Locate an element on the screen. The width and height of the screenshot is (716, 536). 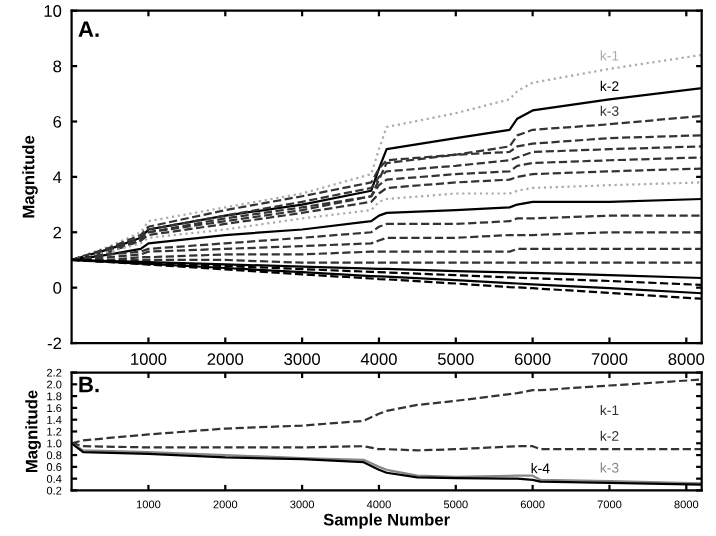
y-tick-label: 6 is located at coordinates (57, 121).